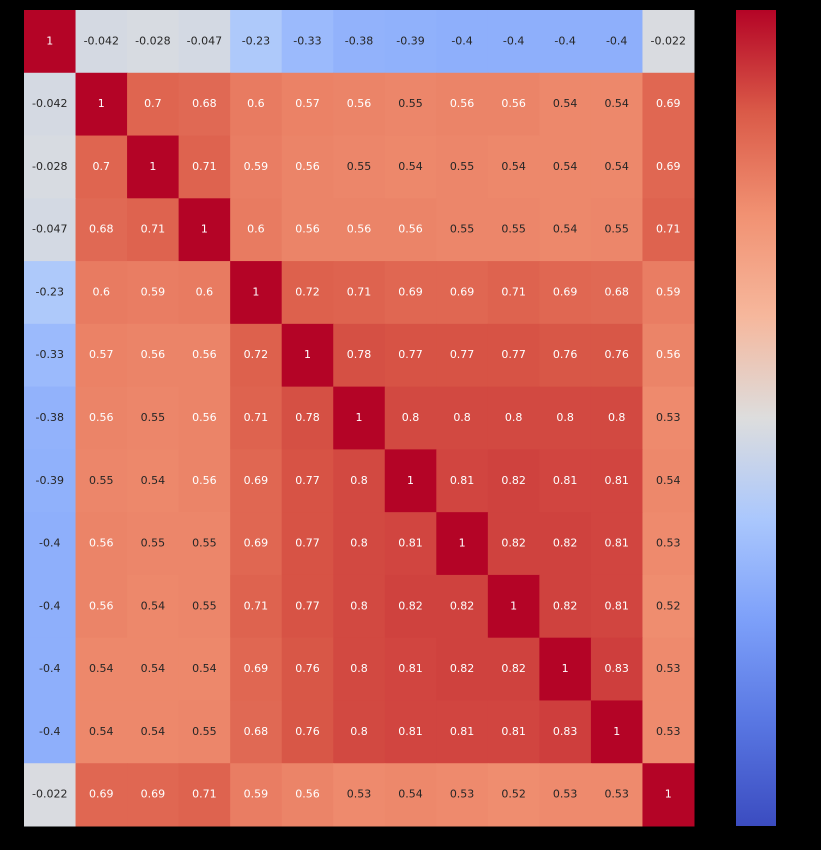 The height and width of the screenshot is (850, 821). I want to click on cell-label: 0.76, so click(307, 668).